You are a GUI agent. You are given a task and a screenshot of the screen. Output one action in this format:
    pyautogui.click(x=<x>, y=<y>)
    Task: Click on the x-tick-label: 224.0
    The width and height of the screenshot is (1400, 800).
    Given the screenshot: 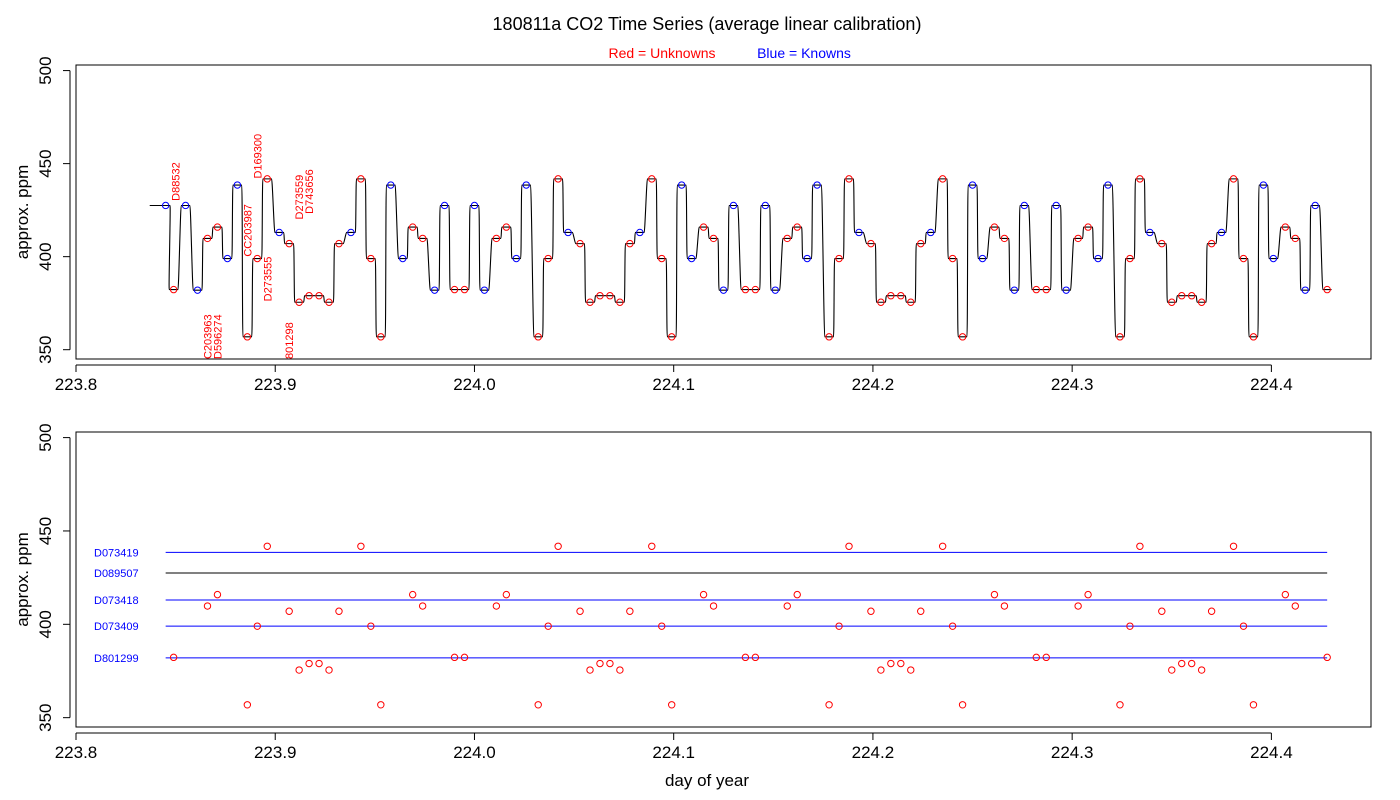 What is the action you would take?
    pyautogui.click(x=474, y=384)
    